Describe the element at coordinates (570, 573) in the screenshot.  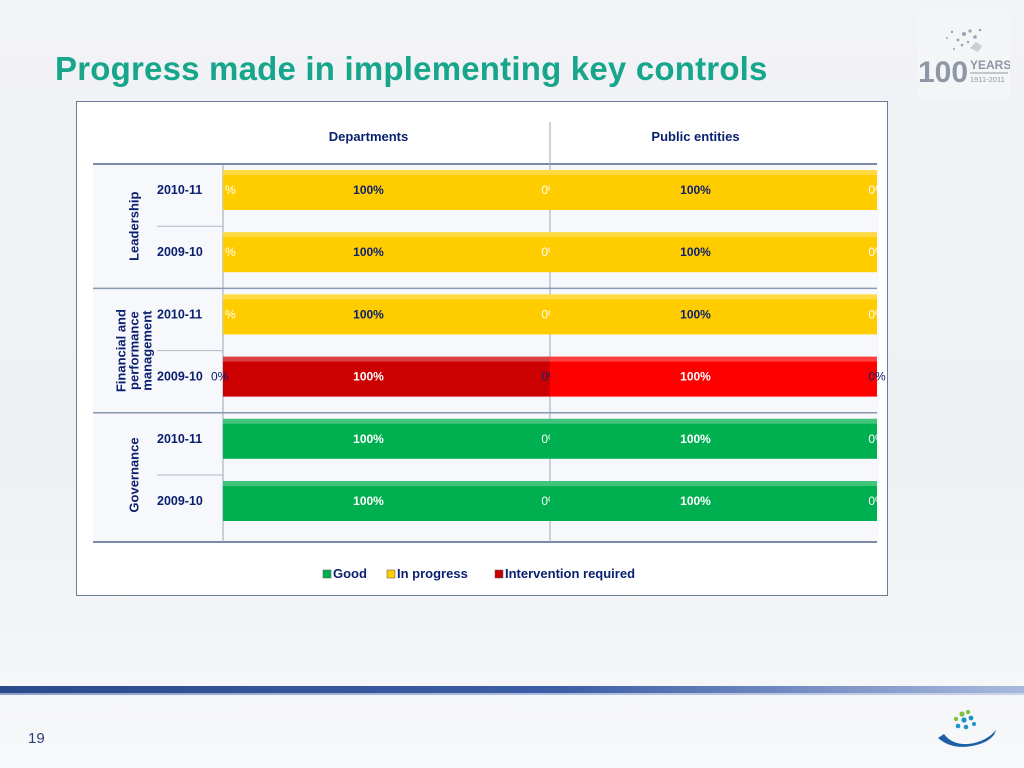
I see `legend-label-intervention-required: Intervention required` at that location.